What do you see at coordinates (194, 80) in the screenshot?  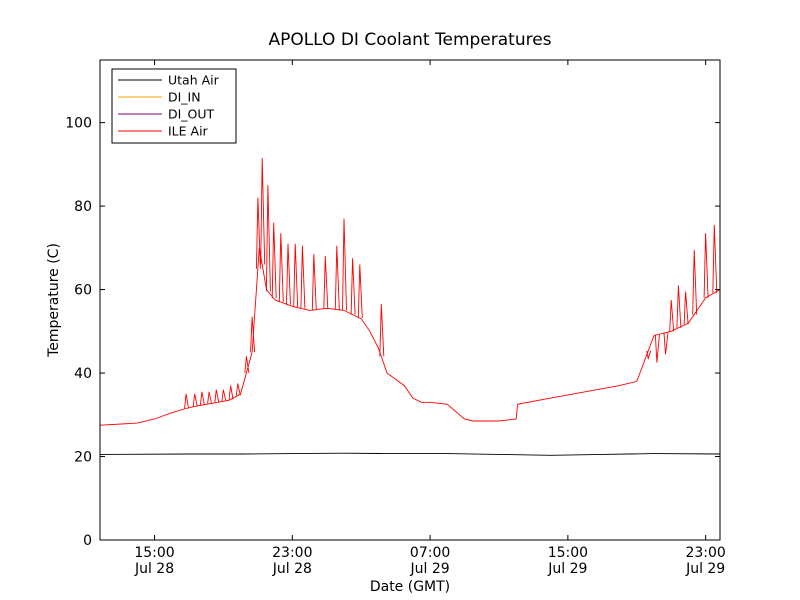 I see `legend-label-utah-air: Utah Air` at bounding box center [194, 80].